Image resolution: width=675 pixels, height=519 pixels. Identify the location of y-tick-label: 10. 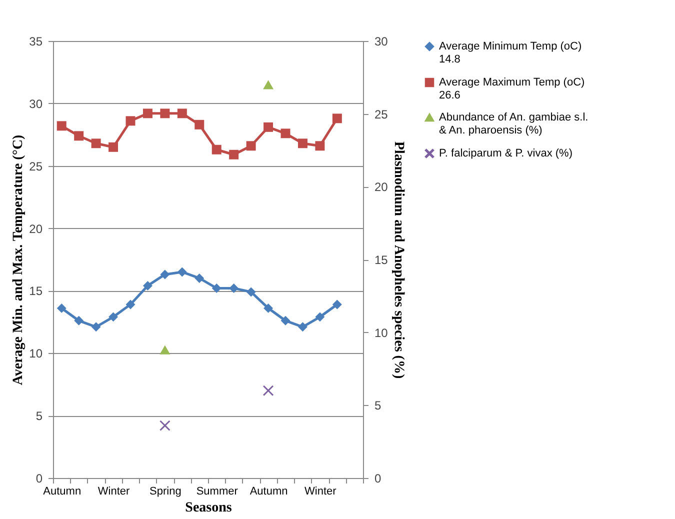
(36, 353).